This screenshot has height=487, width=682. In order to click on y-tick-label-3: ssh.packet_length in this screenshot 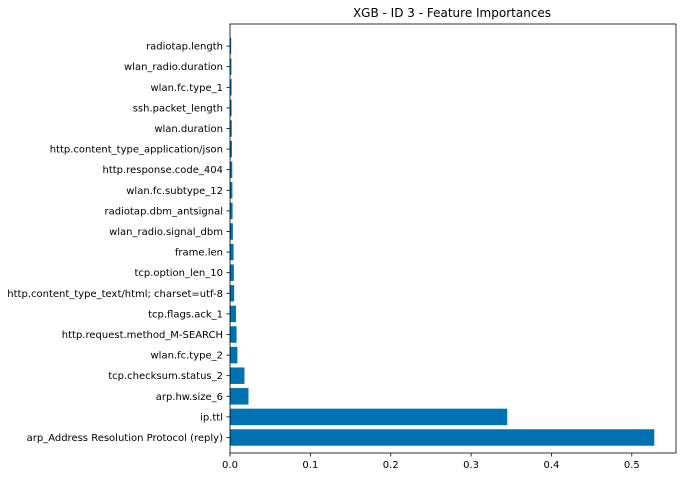, I will do `click(178, 108)`.